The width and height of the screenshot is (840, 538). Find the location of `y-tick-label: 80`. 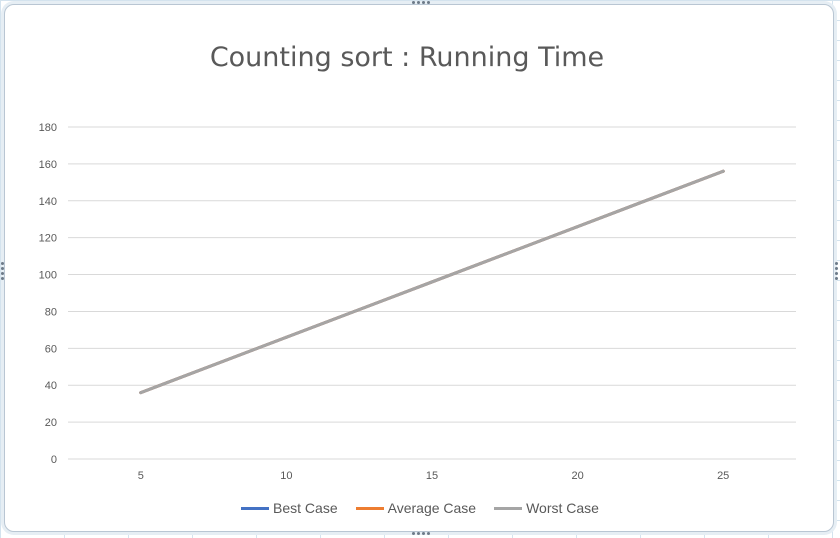

y-tick-label: 80 is located at coordinates (51, 312).